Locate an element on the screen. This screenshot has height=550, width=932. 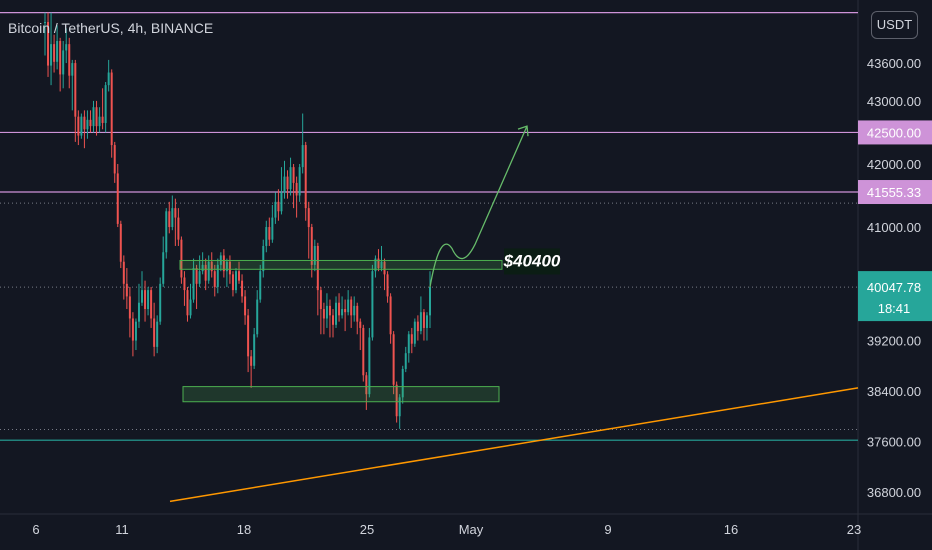
time-tick-label: 11 is located at coordinates (122, 529).